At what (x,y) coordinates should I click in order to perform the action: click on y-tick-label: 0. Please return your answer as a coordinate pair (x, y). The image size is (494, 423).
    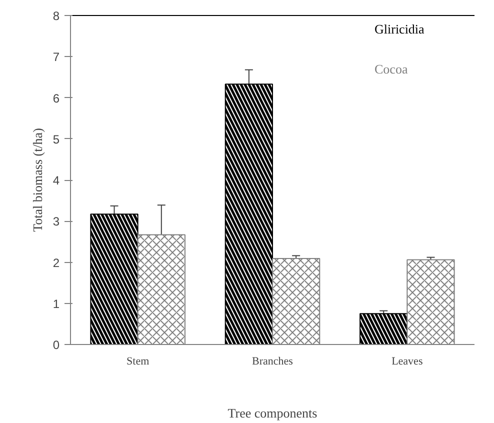
    Looking at the image, I should click on (56, 345).